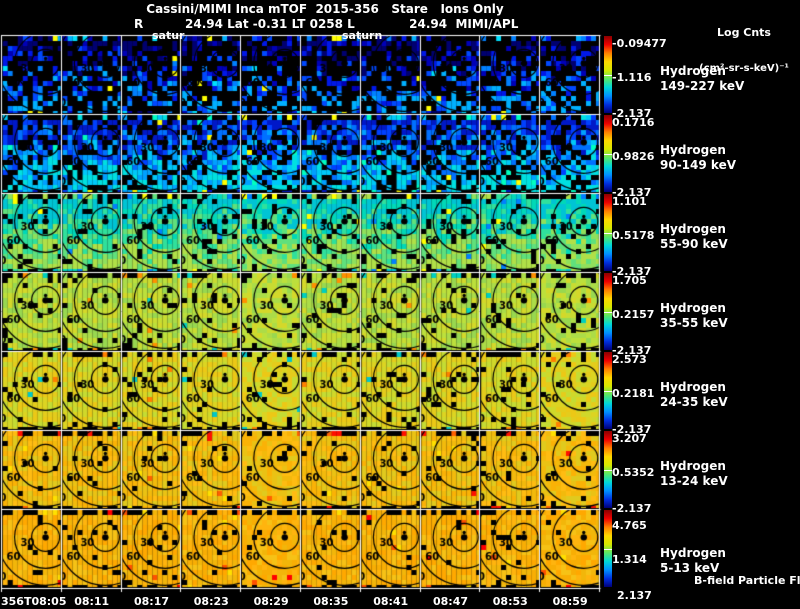  What do you see at coordinates (632, 113) in the screenshot?
I see `scale-min-label-row-1: -2.137` at bounding box center [632, 113].